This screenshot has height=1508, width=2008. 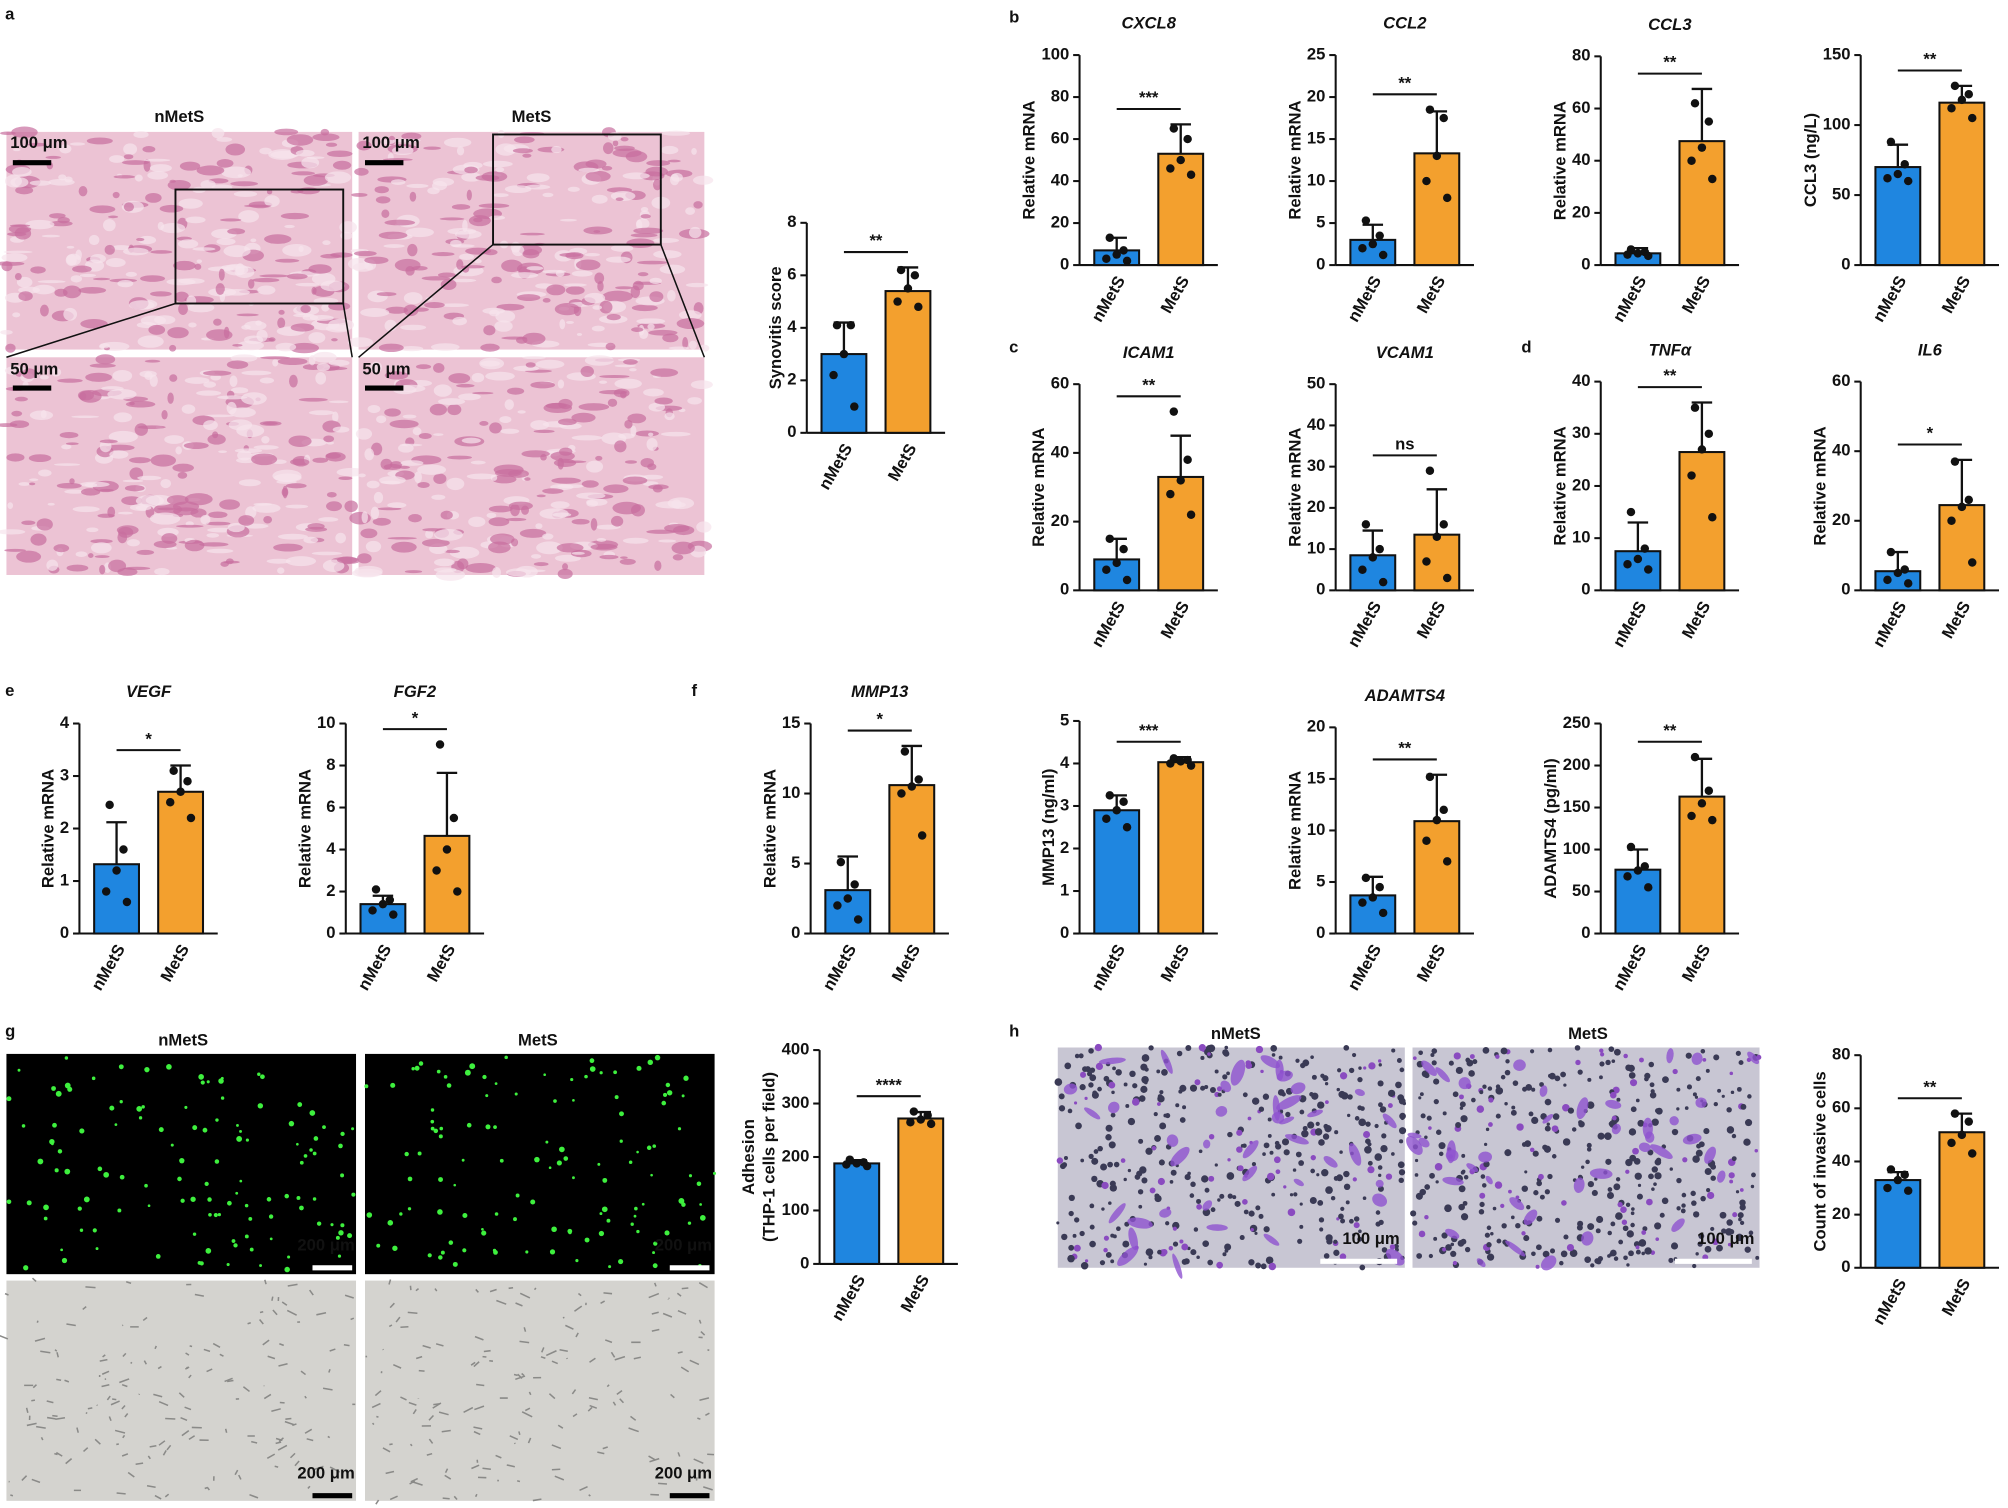 What do you see at coordinates (1108, 299) in the screenshot?
I see `x-tick-label: nMetS` at bounding box center [1108, 299].